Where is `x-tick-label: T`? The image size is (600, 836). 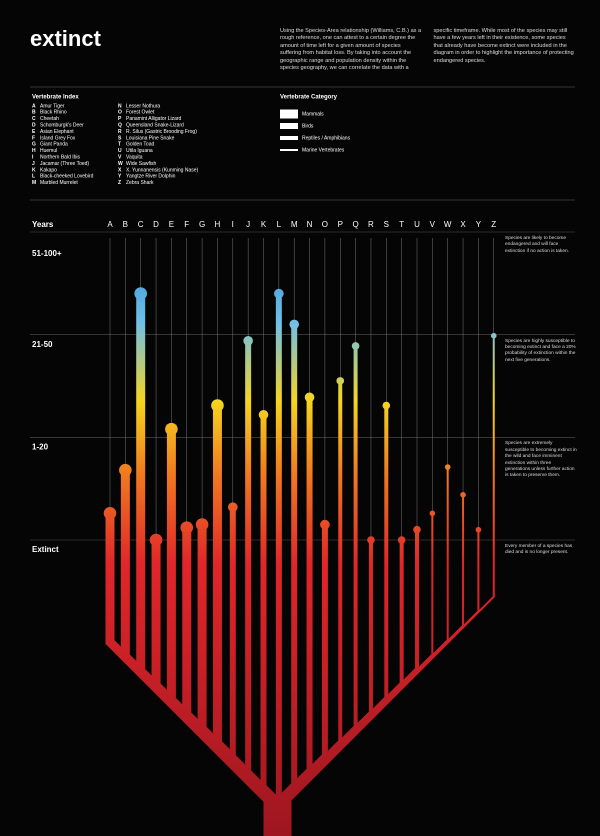
x-tick-label: T is located at coordinates (401, 224).